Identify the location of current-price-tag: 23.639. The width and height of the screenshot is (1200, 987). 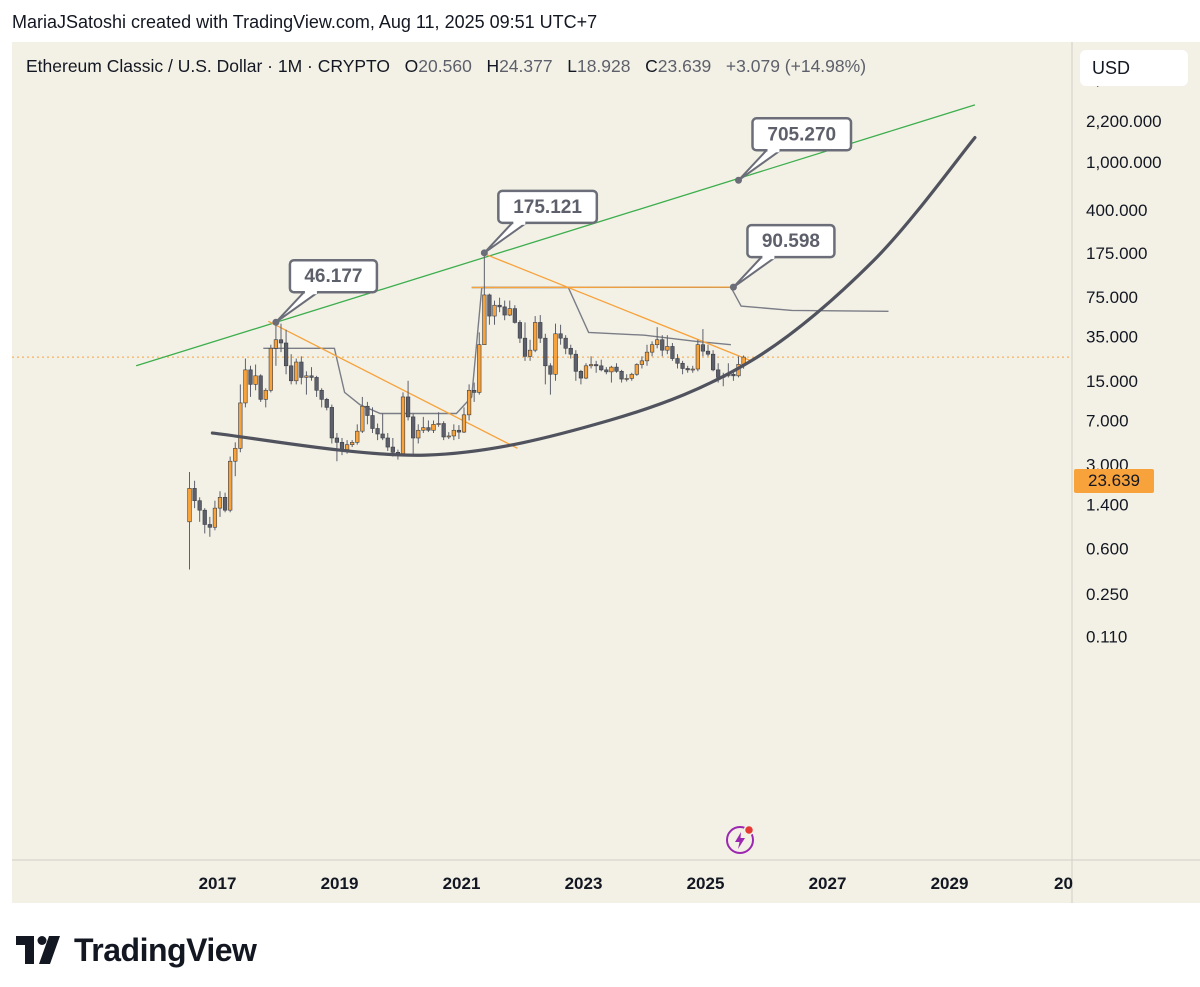
(1114, 481).